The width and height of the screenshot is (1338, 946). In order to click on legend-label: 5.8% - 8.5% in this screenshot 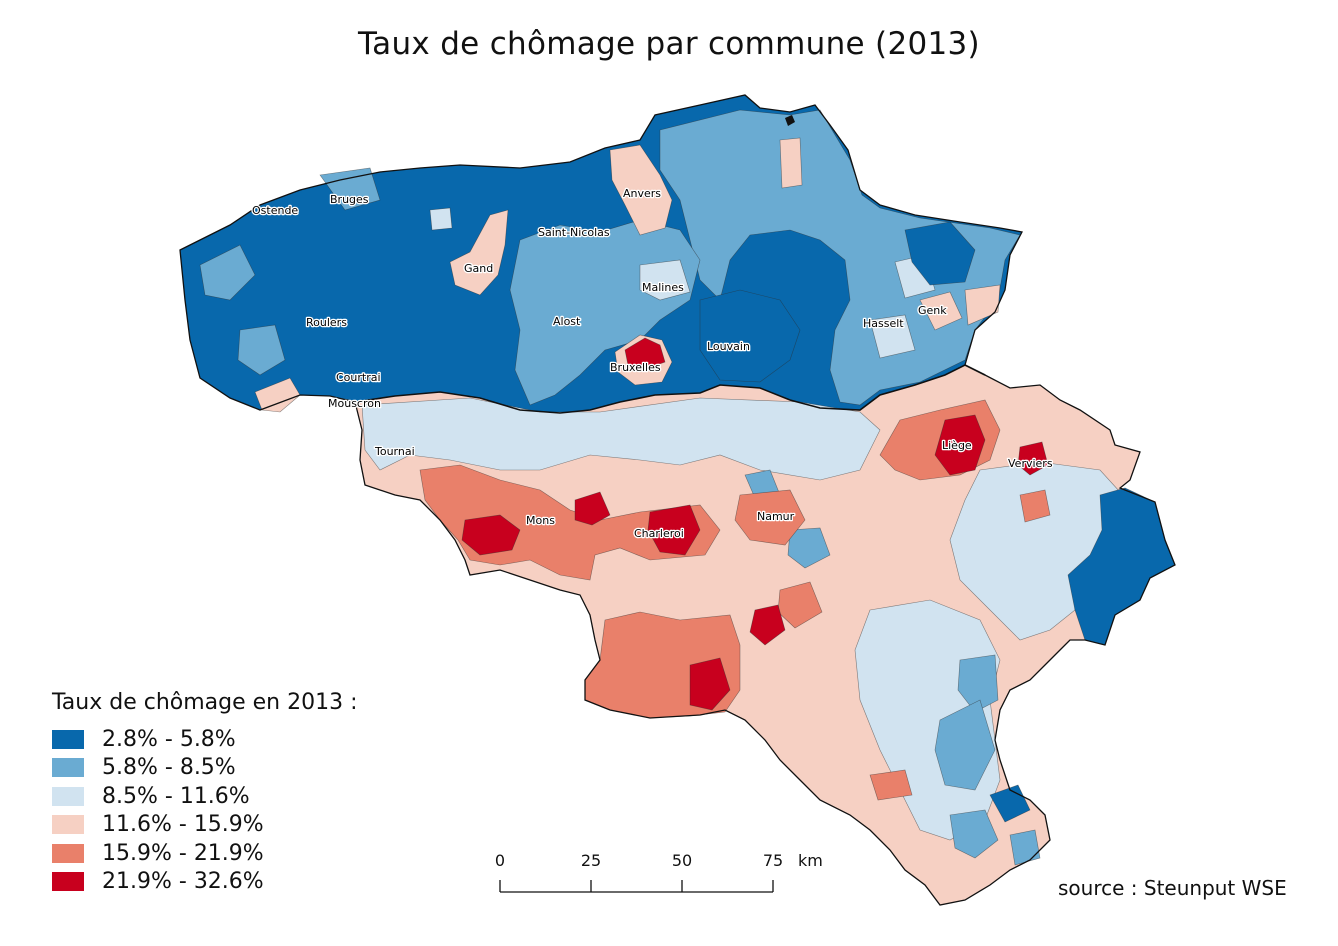, I will do `click(169, 768)`.